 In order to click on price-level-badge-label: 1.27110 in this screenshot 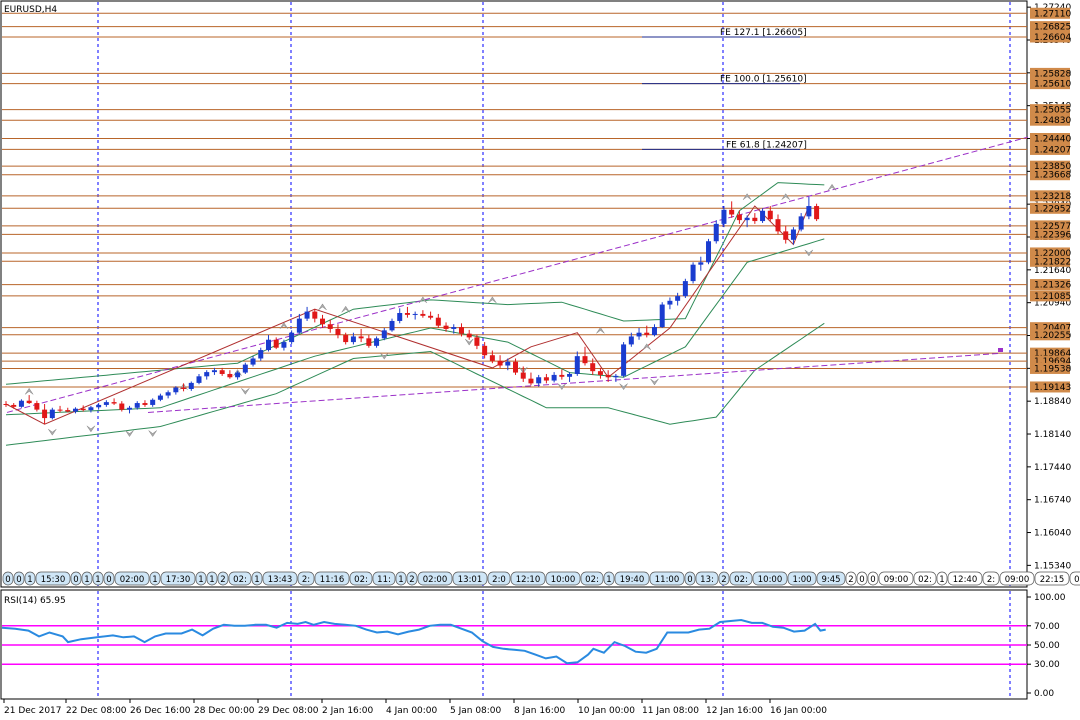, I will do `click(1052, 14)`.